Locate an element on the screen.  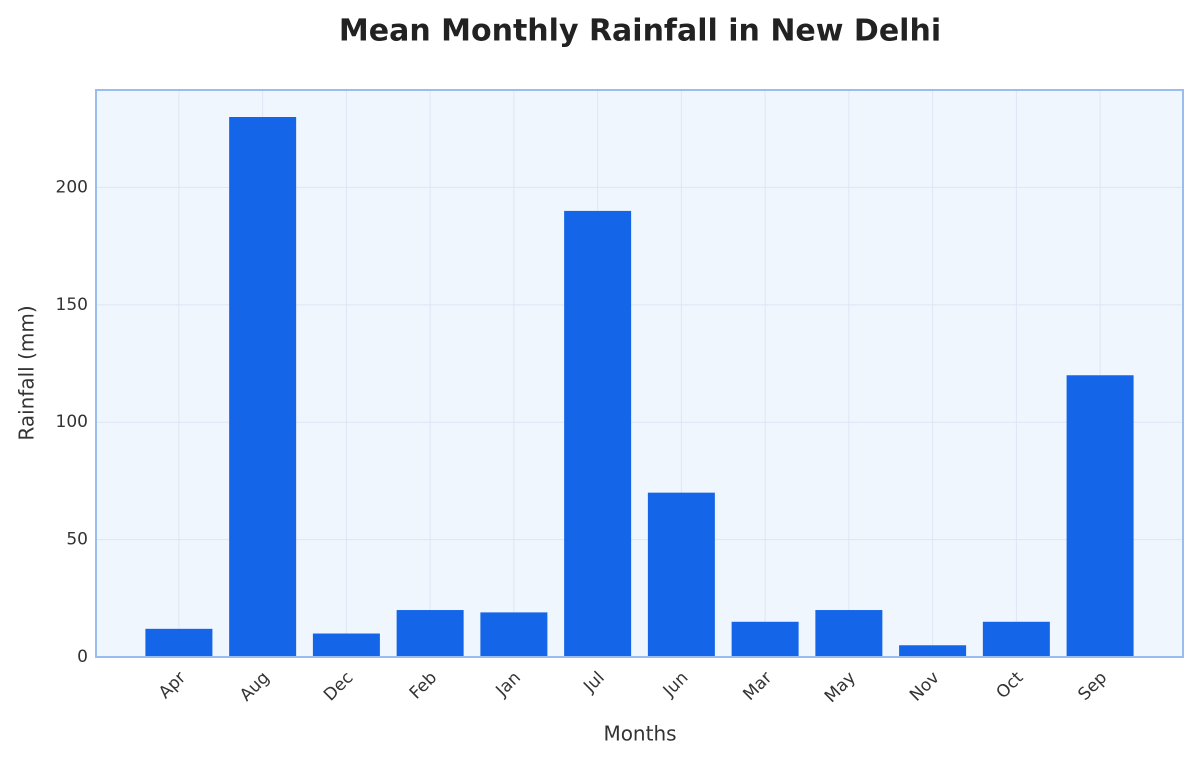
y-tick-label: 200 is located at coordinates (72, 187).